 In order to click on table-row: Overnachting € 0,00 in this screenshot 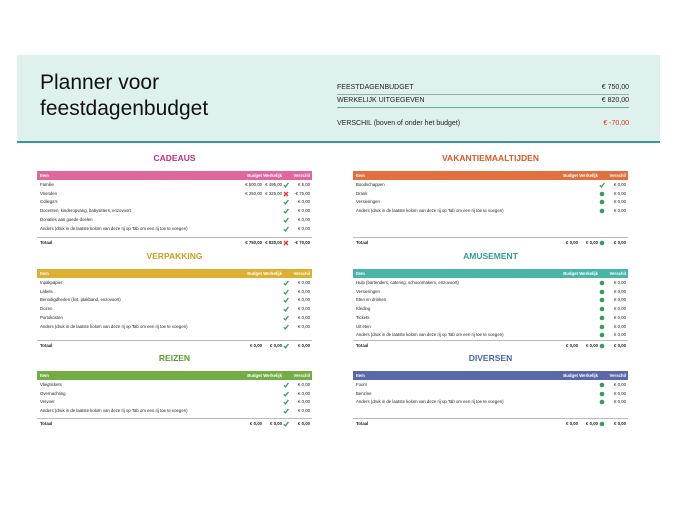, I will do `click(174, 394)`.